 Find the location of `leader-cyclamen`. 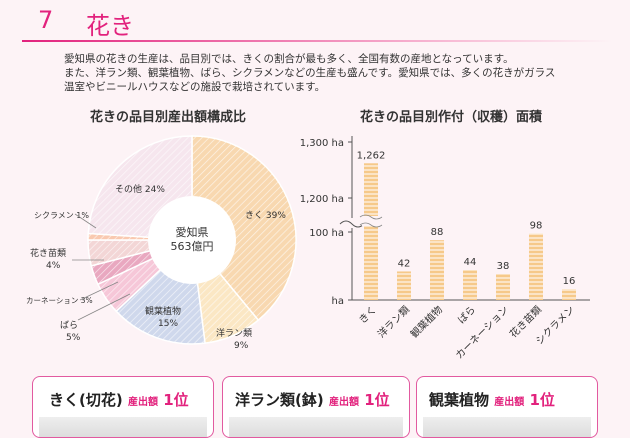

leader-cyclamen is located at coordinates (85, 221).